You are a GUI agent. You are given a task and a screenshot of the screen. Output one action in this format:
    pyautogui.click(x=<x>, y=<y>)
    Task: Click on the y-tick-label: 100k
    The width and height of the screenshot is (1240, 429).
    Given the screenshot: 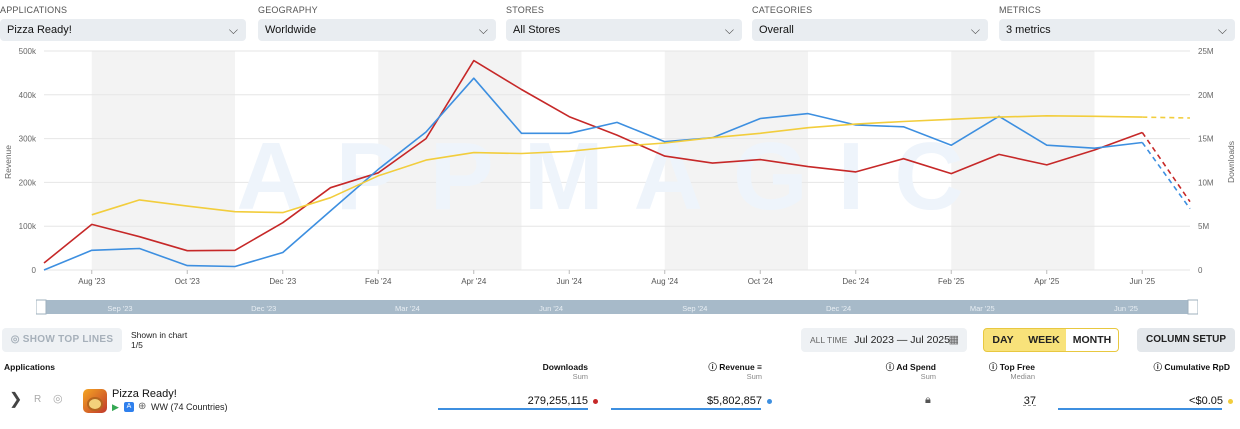 What is the action you would take?
    pyautogui.click(x=28, y=226)
    